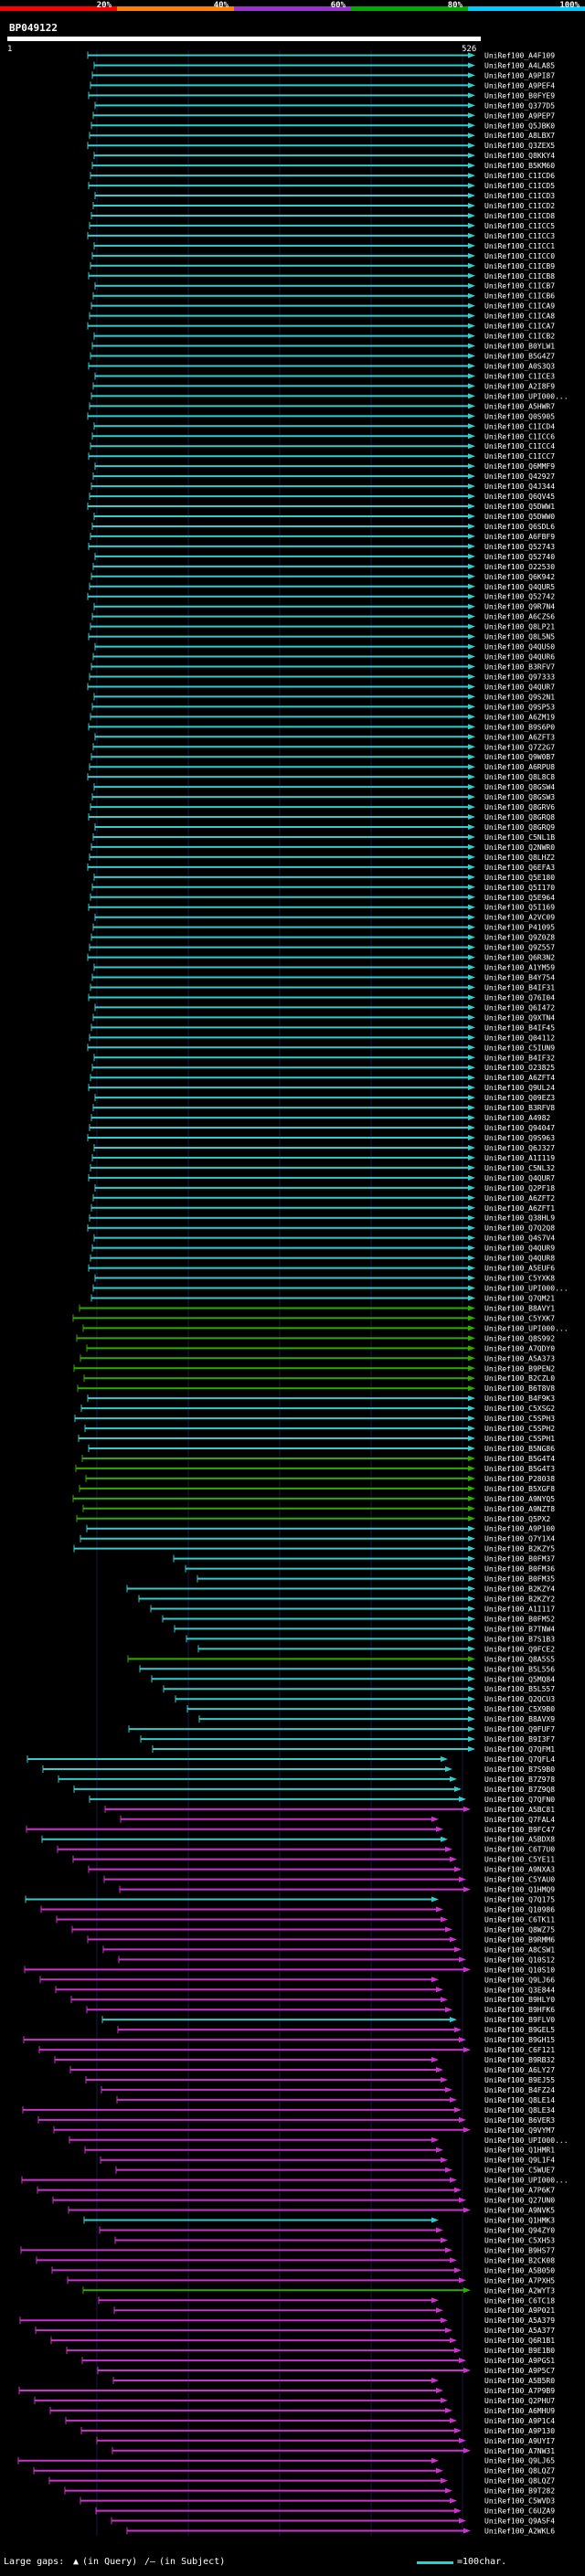 This screenshot has width=585, height=2576. I want to click on hit-label: UniRef100_A5BC81, so click(519, 1810).